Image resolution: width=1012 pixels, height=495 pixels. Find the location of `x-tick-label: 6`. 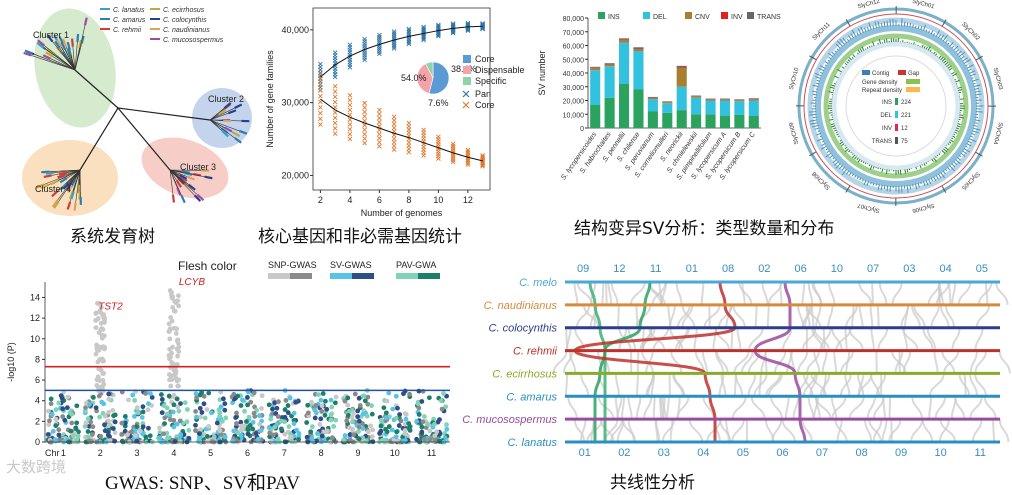

x-tick-label: 6 is located at coordinates (379, 200).